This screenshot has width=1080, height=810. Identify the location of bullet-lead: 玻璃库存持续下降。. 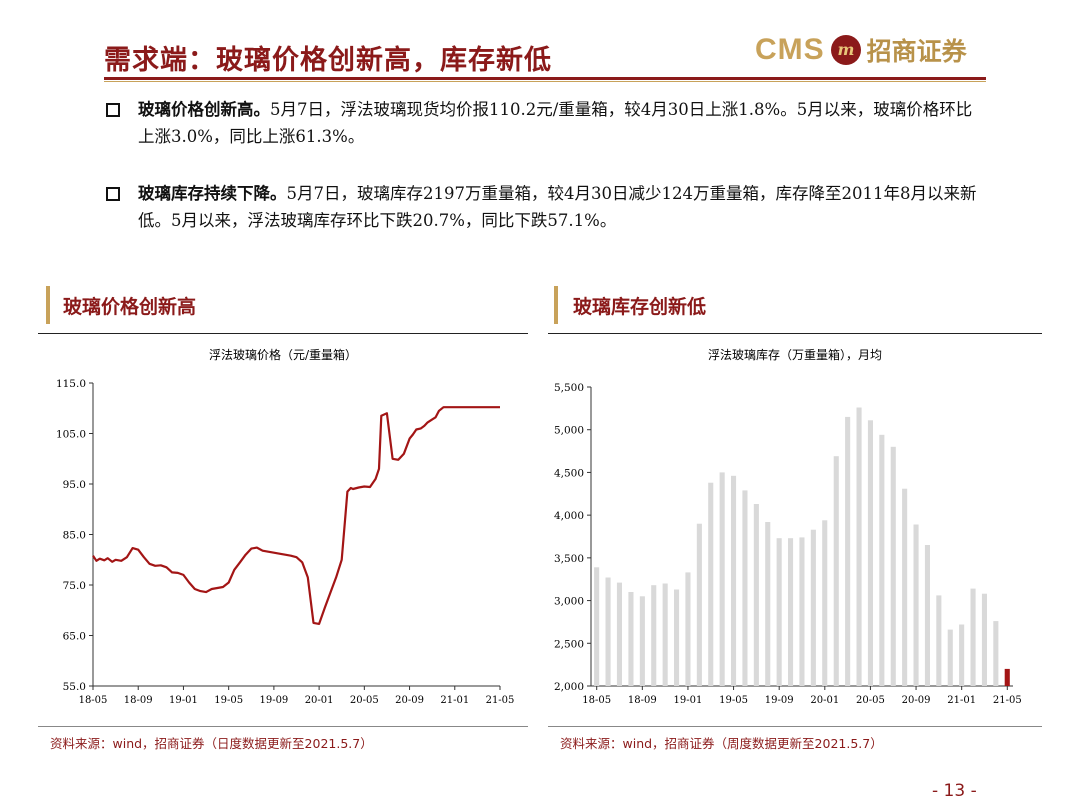
(212, 193).